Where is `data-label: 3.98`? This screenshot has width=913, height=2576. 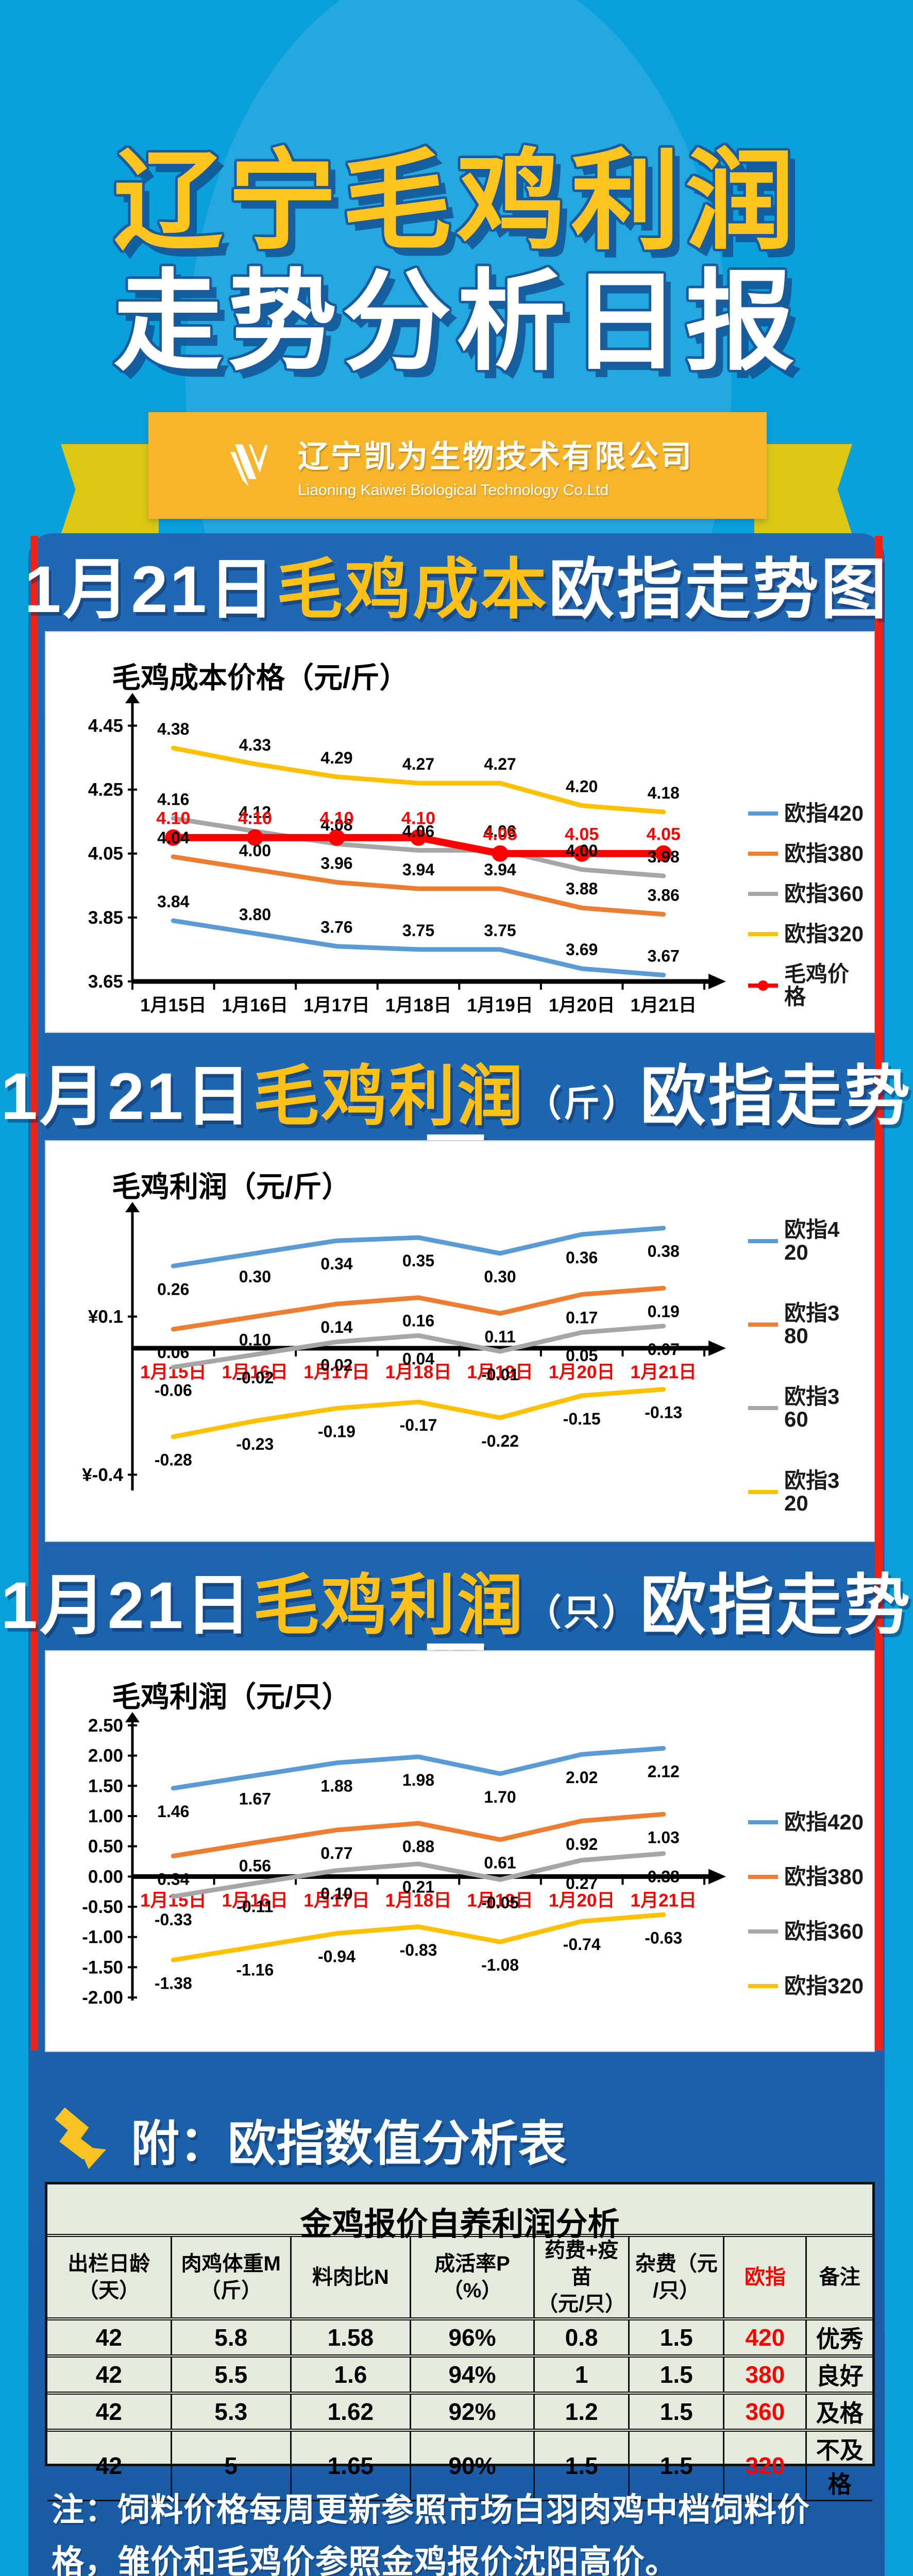
data-label: 3.98 is located at coordinates (664, 857).